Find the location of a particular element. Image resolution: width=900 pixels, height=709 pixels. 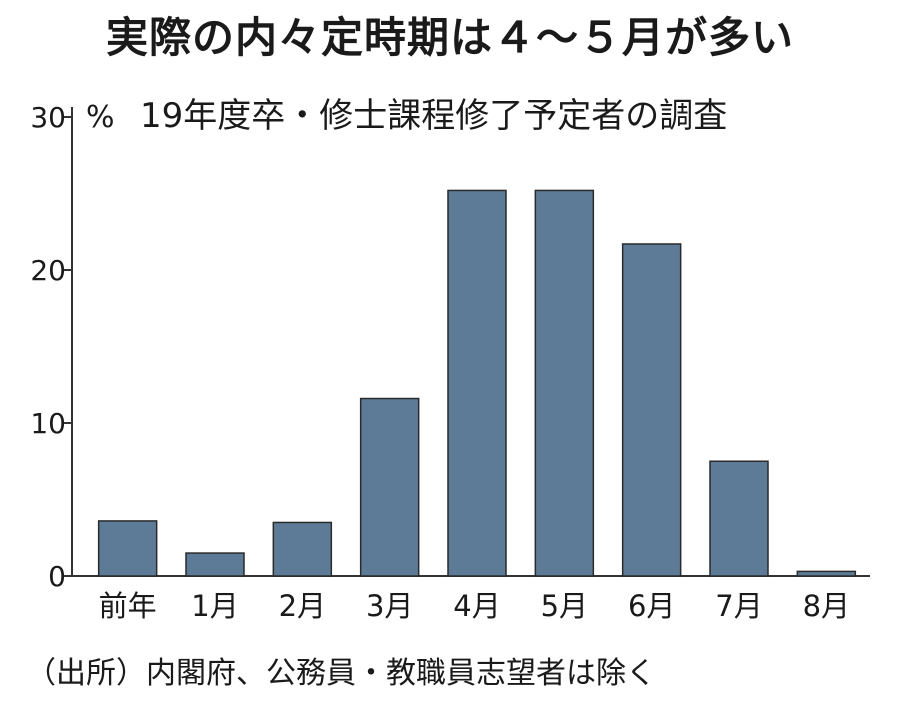

x-category-label: 1月 is located at coordinates (214, 606).